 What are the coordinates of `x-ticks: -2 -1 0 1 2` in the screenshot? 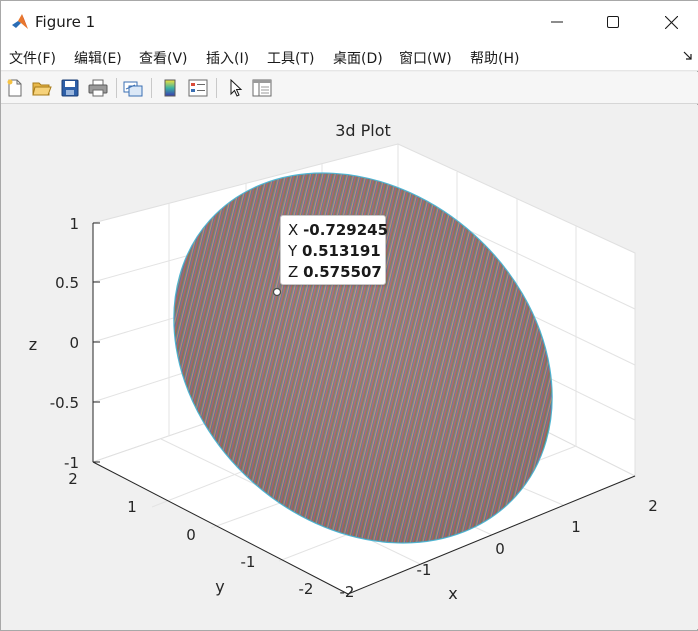 It's located at (499, 549).